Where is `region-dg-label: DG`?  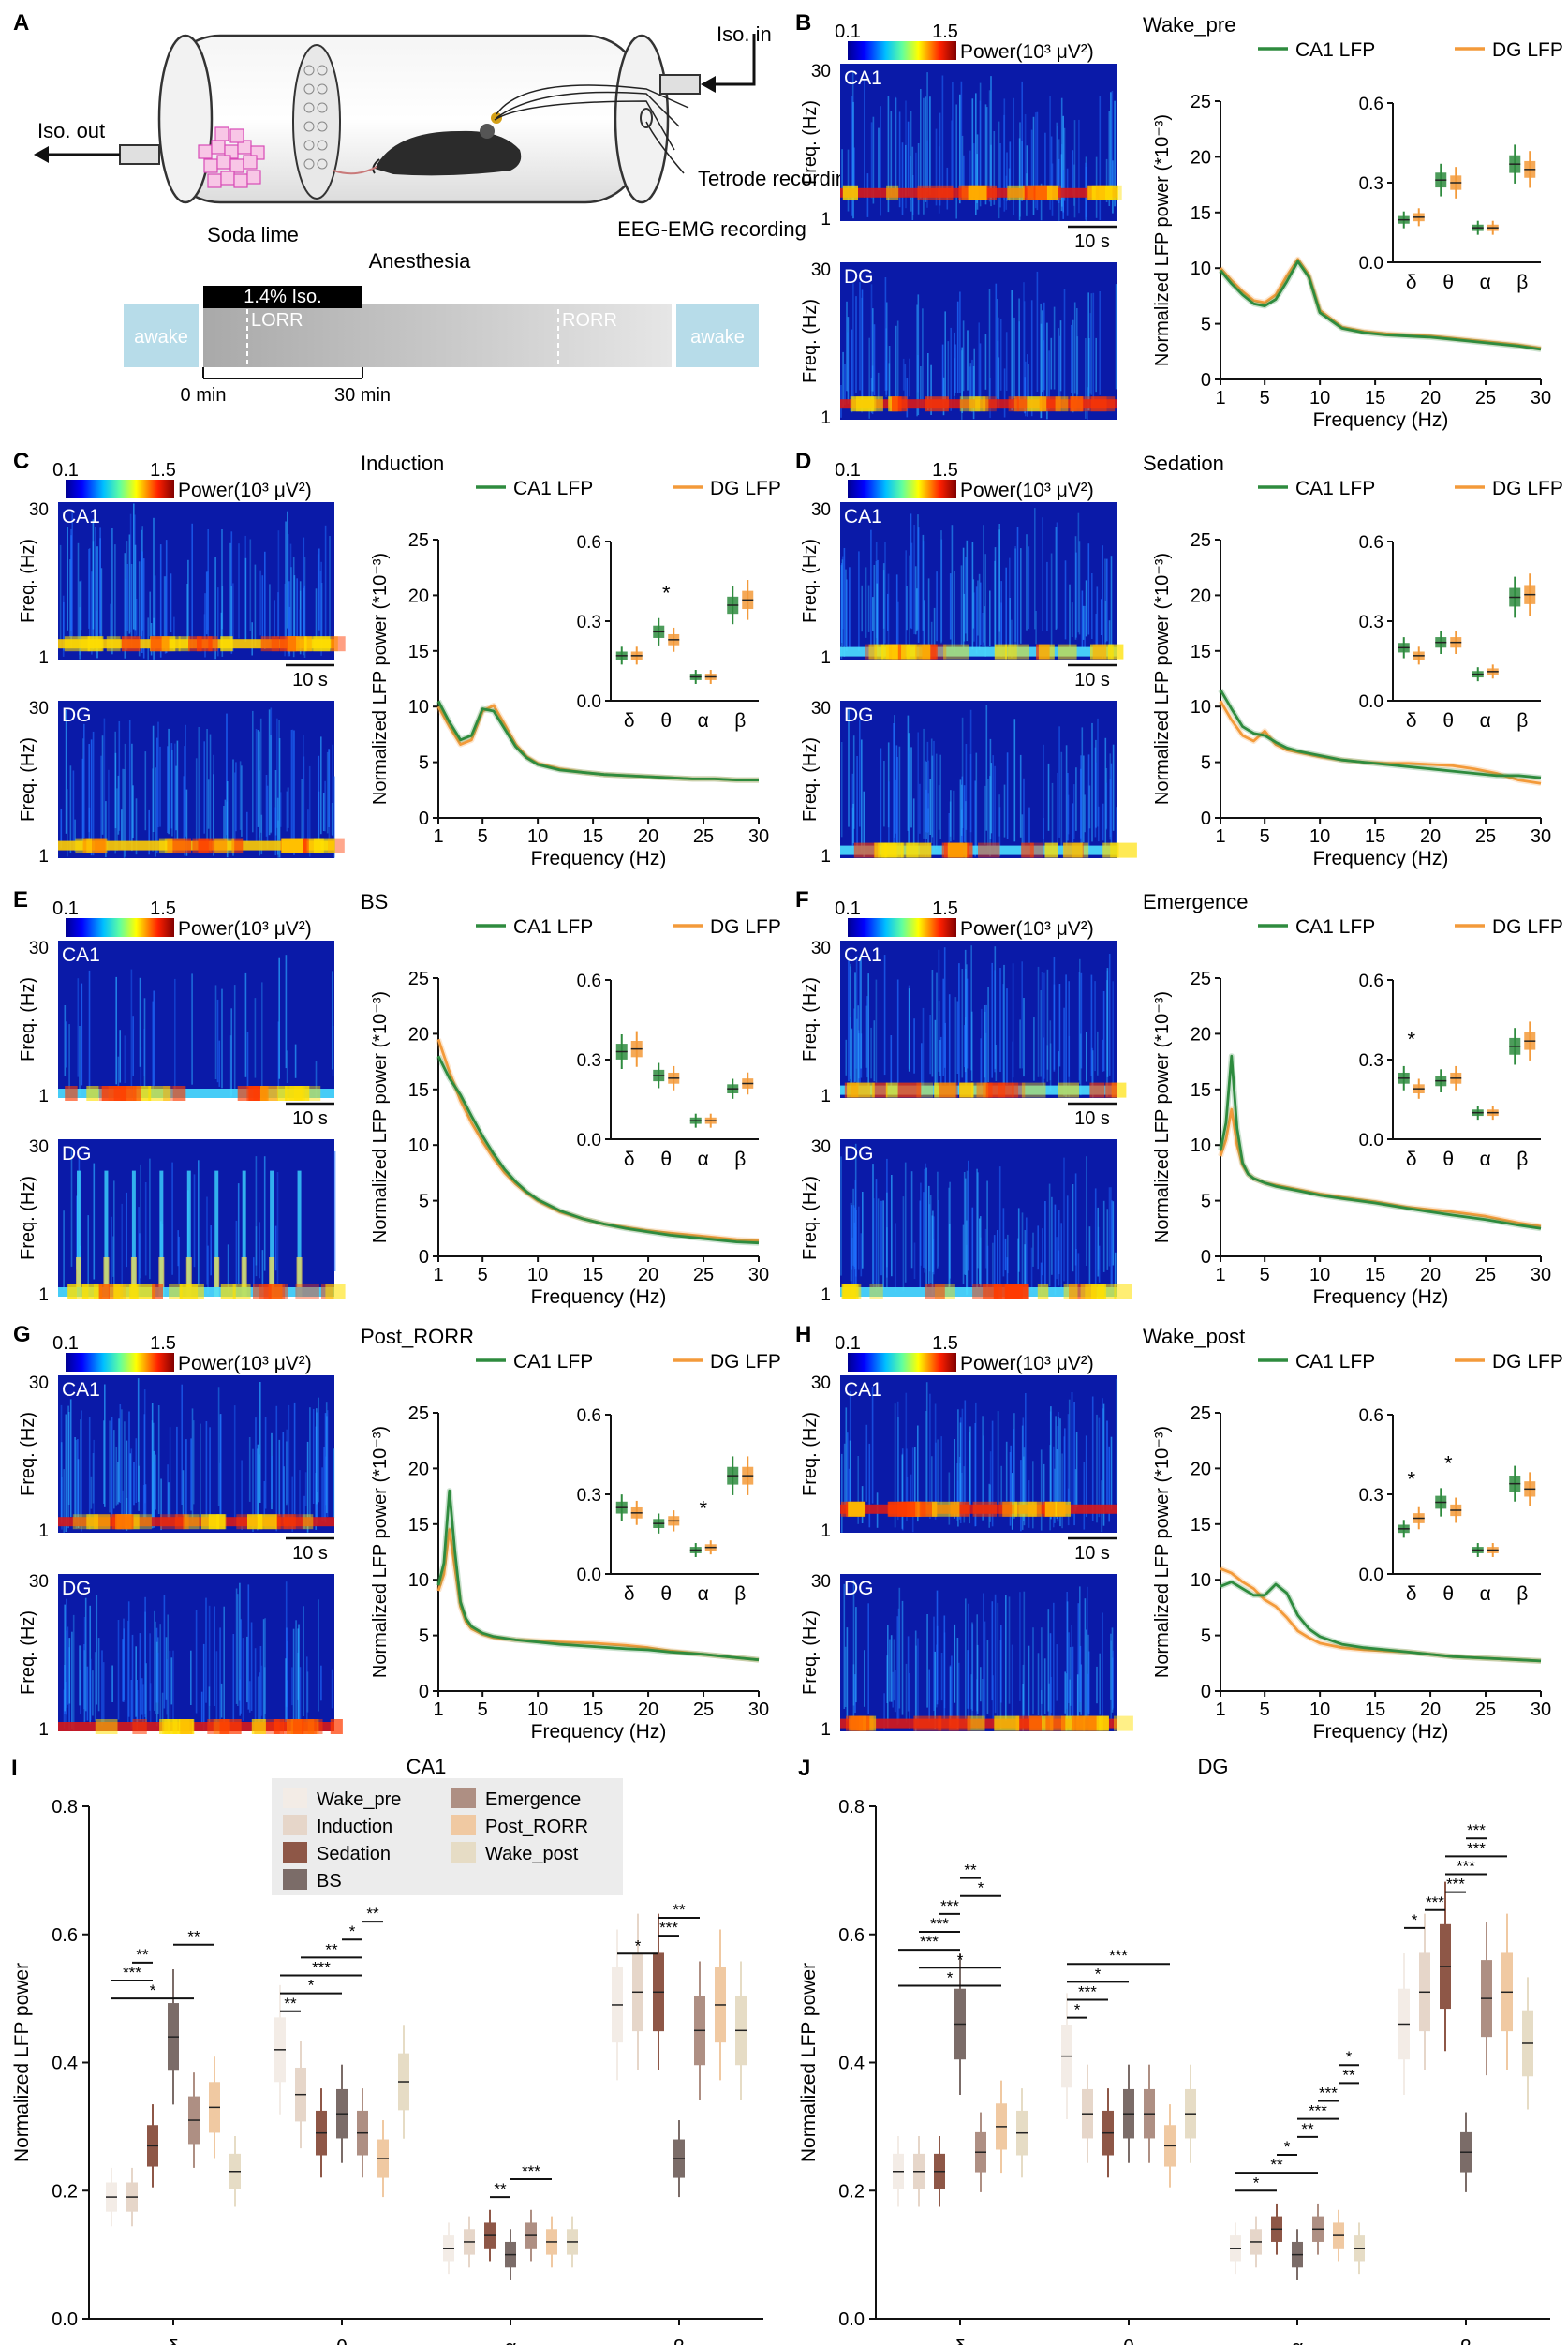 region-dg-label: DG is located at coordinates (77, 715).